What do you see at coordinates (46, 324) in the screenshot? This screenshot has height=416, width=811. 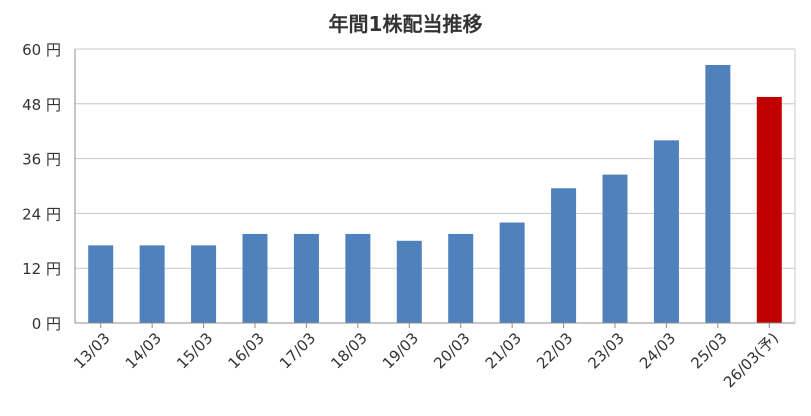 I see `y-tick-label: 0 円` at bounding box center [46, 324].